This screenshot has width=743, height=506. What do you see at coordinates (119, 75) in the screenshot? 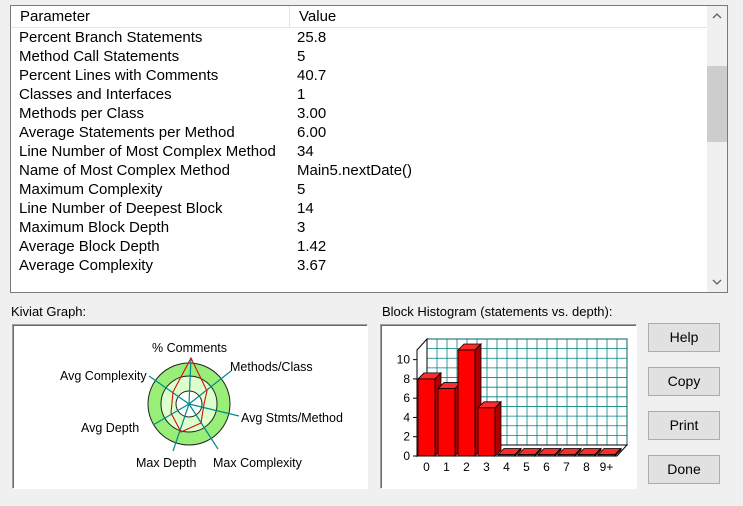
I see `parameter-cell: Percent Lines with Comments` at bounding box center [119, 75].